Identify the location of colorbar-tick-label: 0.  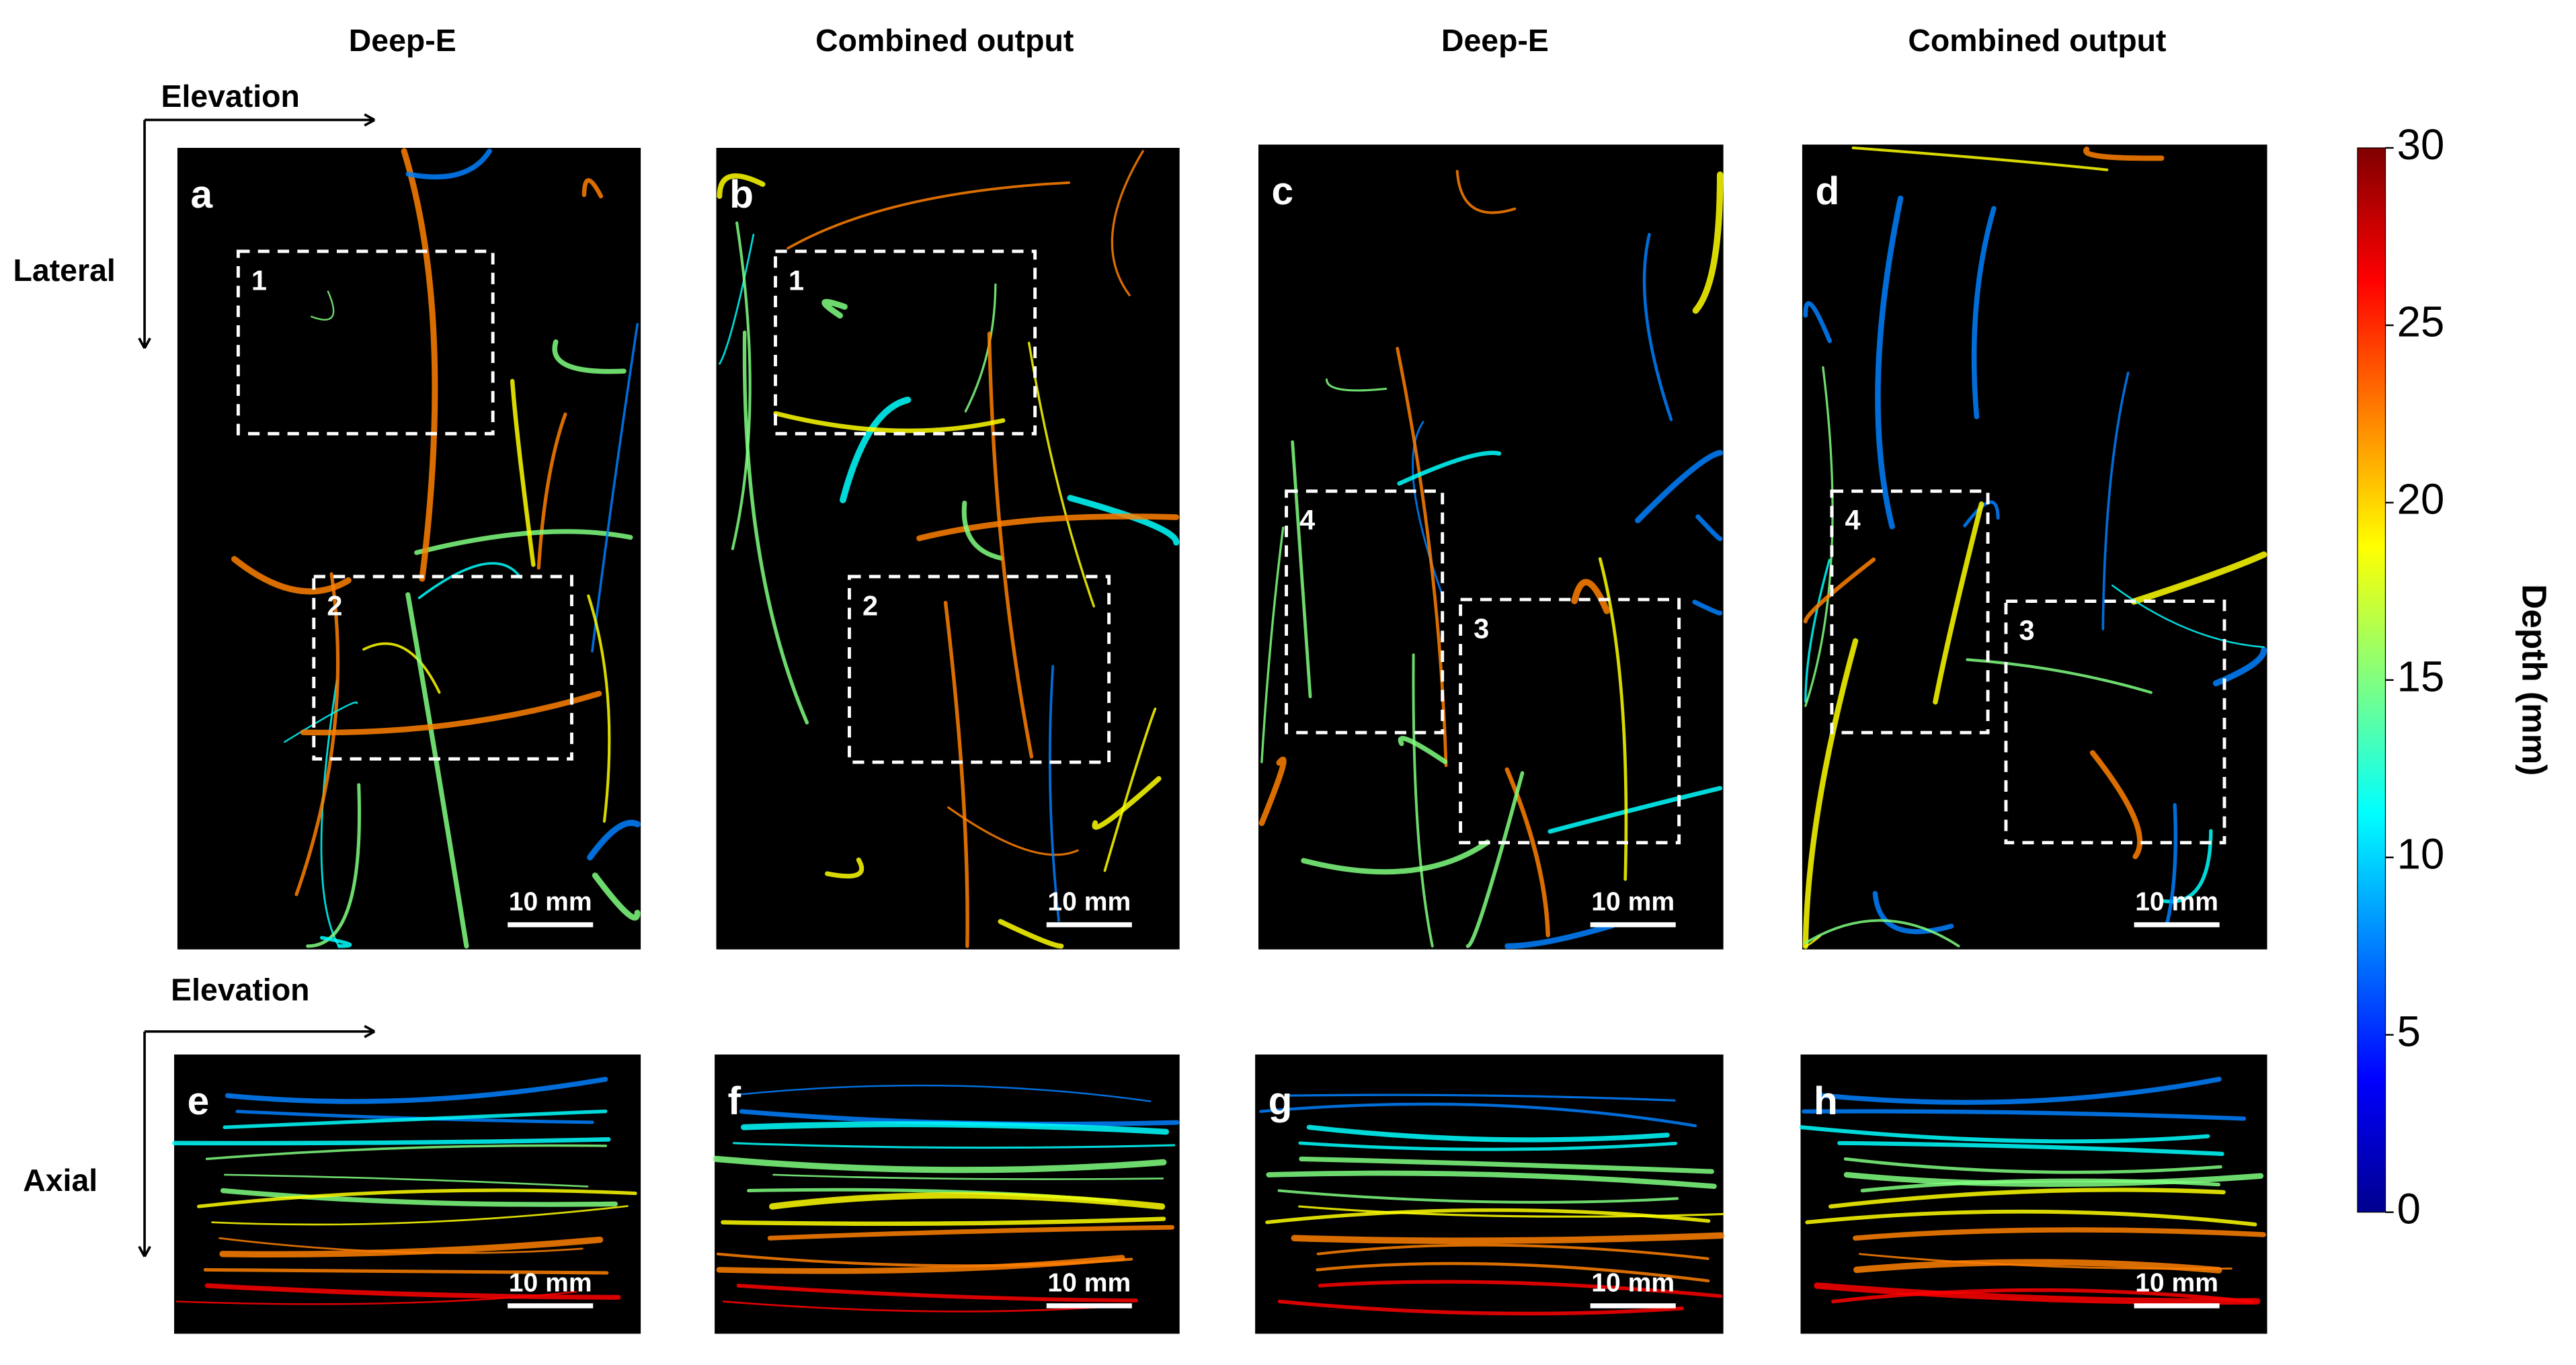
(2409, 1209).